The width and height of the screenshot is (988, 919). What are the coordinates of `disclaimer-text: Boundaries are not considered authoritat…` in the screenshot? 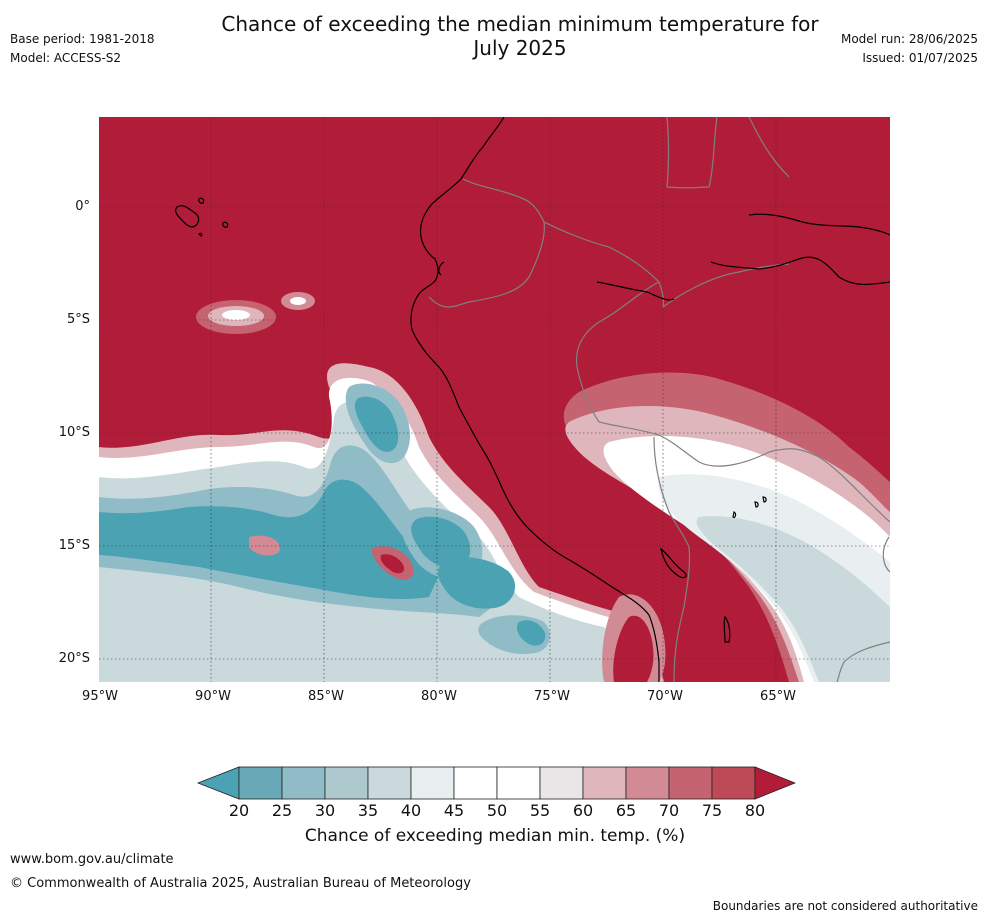 It's located at (845, 906).